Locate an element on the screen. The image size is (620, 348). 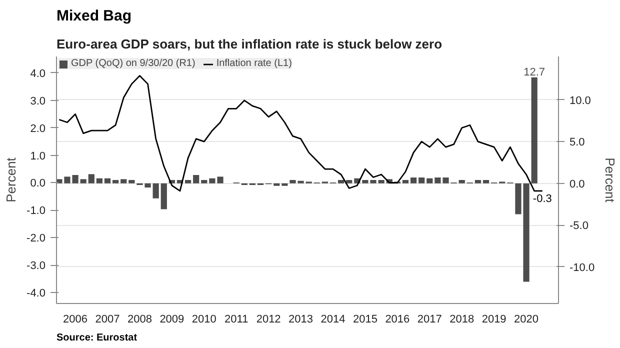
source-note: Source: Eurostat is located at coordinates (97, 338).